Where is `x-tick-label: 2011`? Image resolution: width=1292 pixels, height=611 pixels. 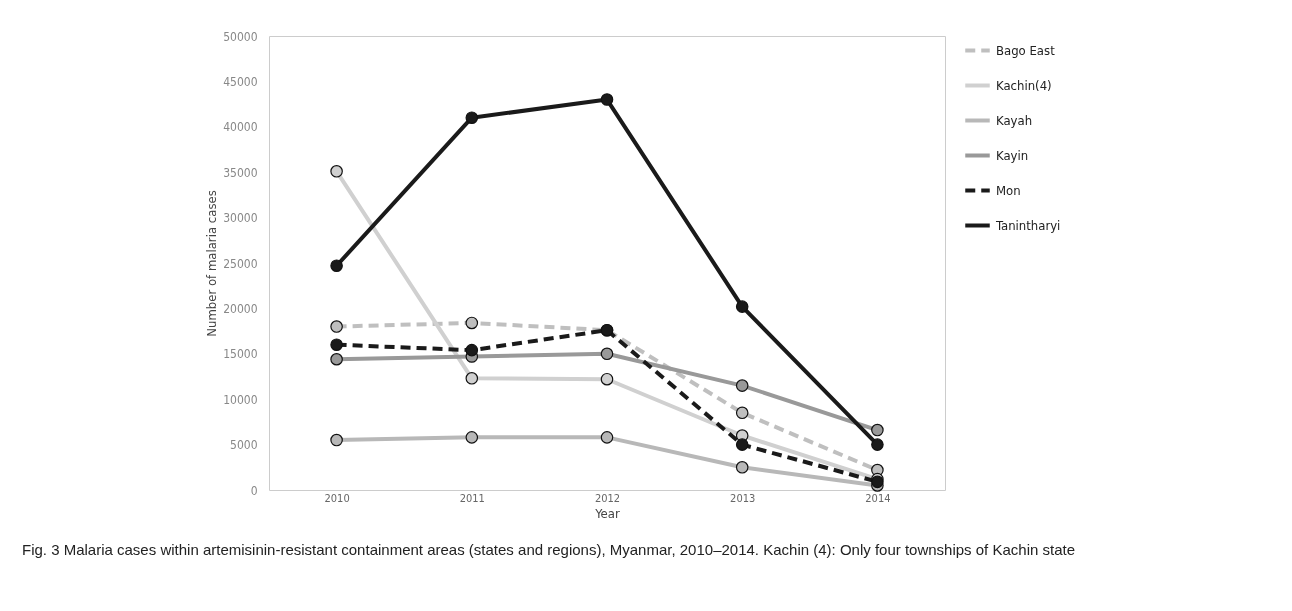
x-tick-label: 2011 is located at coordinates (472, 498).